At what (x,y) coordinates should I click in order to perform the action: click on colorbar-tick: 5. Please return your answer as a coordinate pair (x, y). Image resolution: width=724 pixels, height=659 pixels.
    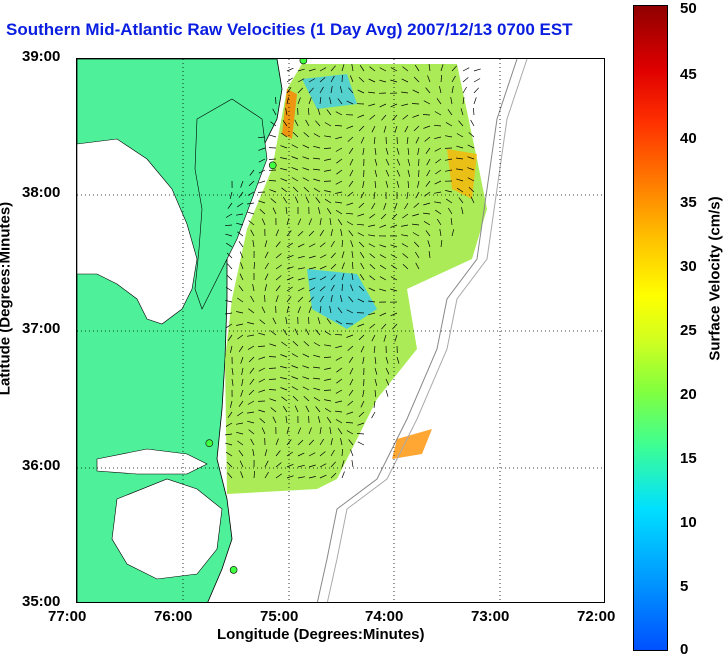
    Looking at the image, I should click on (684, 586).